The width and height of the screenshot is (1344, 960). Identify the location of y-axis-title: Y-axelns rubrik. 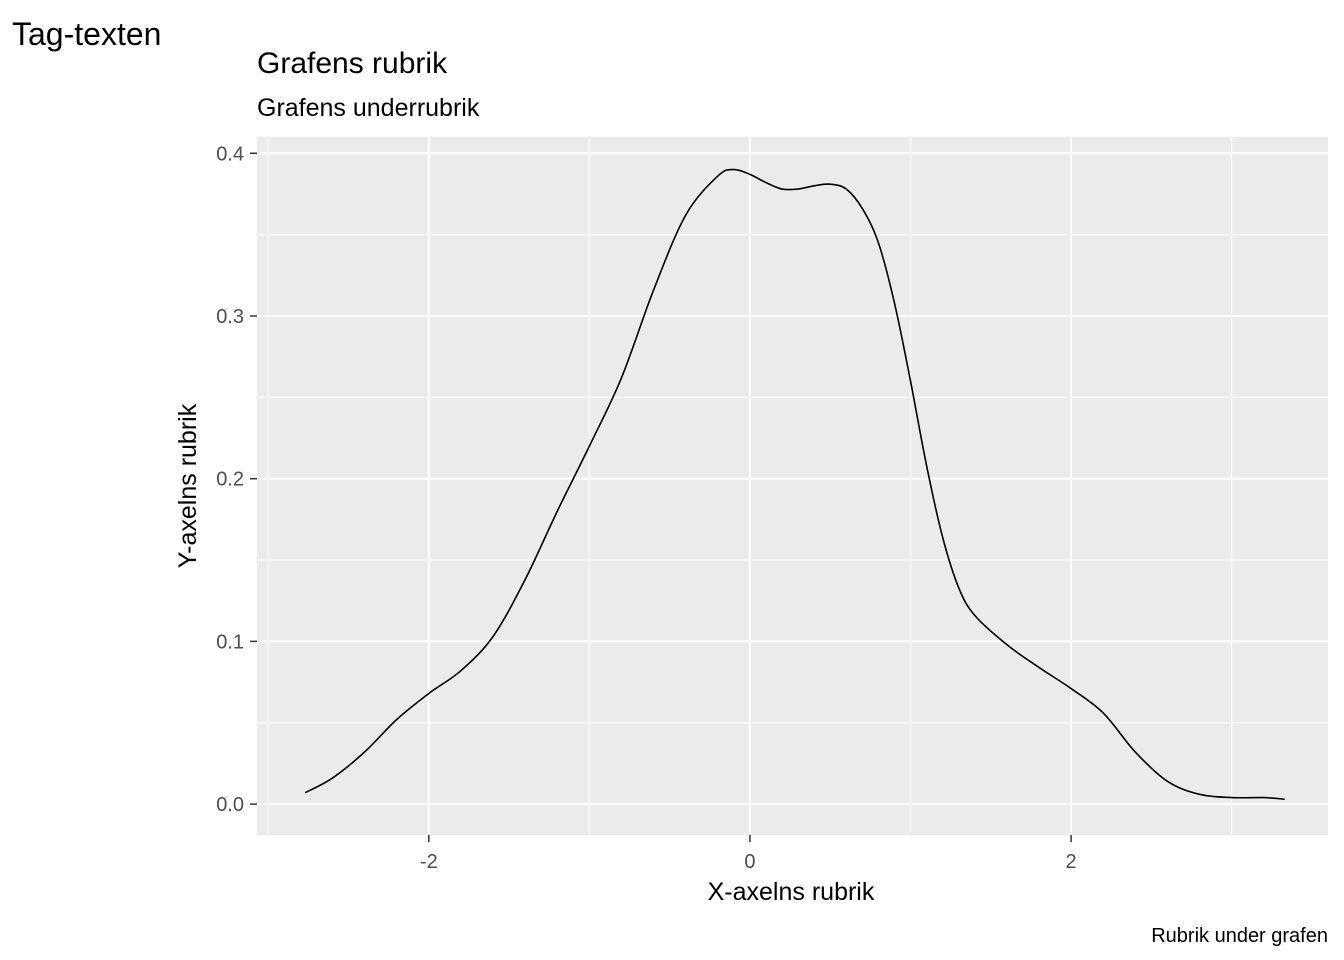
(188, 485).